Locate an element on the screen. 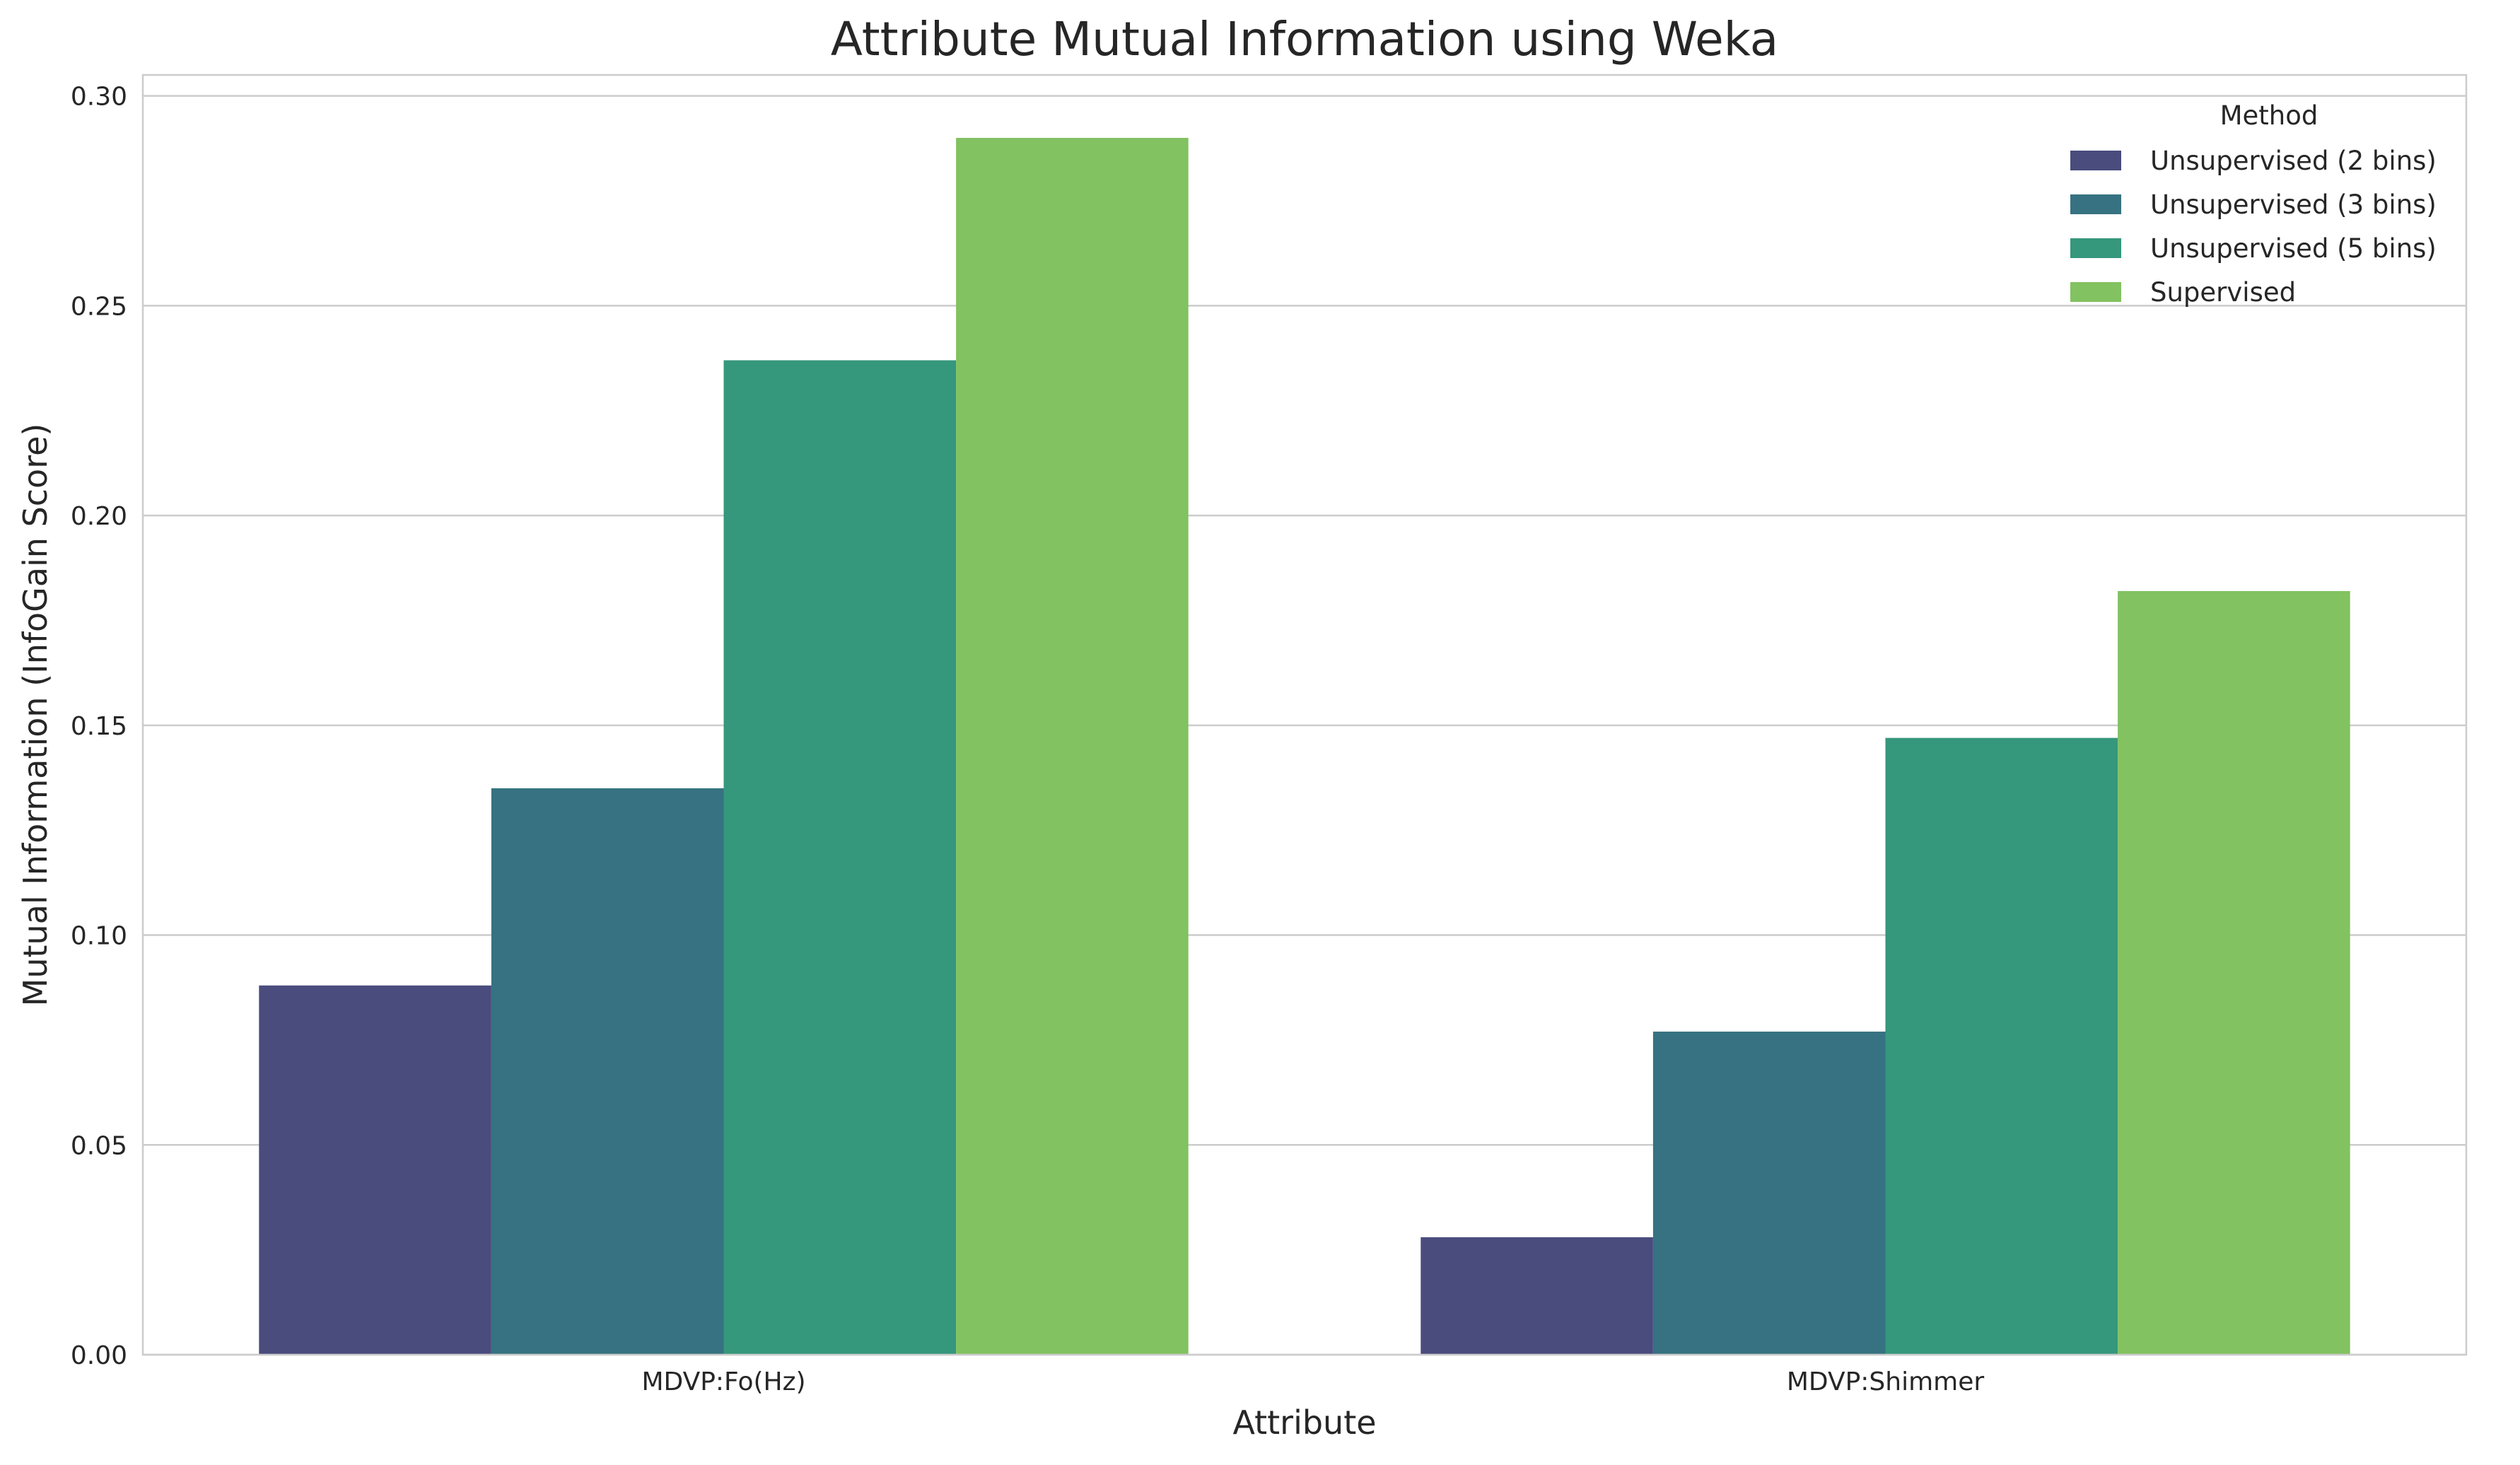 The height and width of the screenshot is (1465, 2520). legend-entry-label: Unsupervised (3 bins) is located at coordinates (2294, 204).